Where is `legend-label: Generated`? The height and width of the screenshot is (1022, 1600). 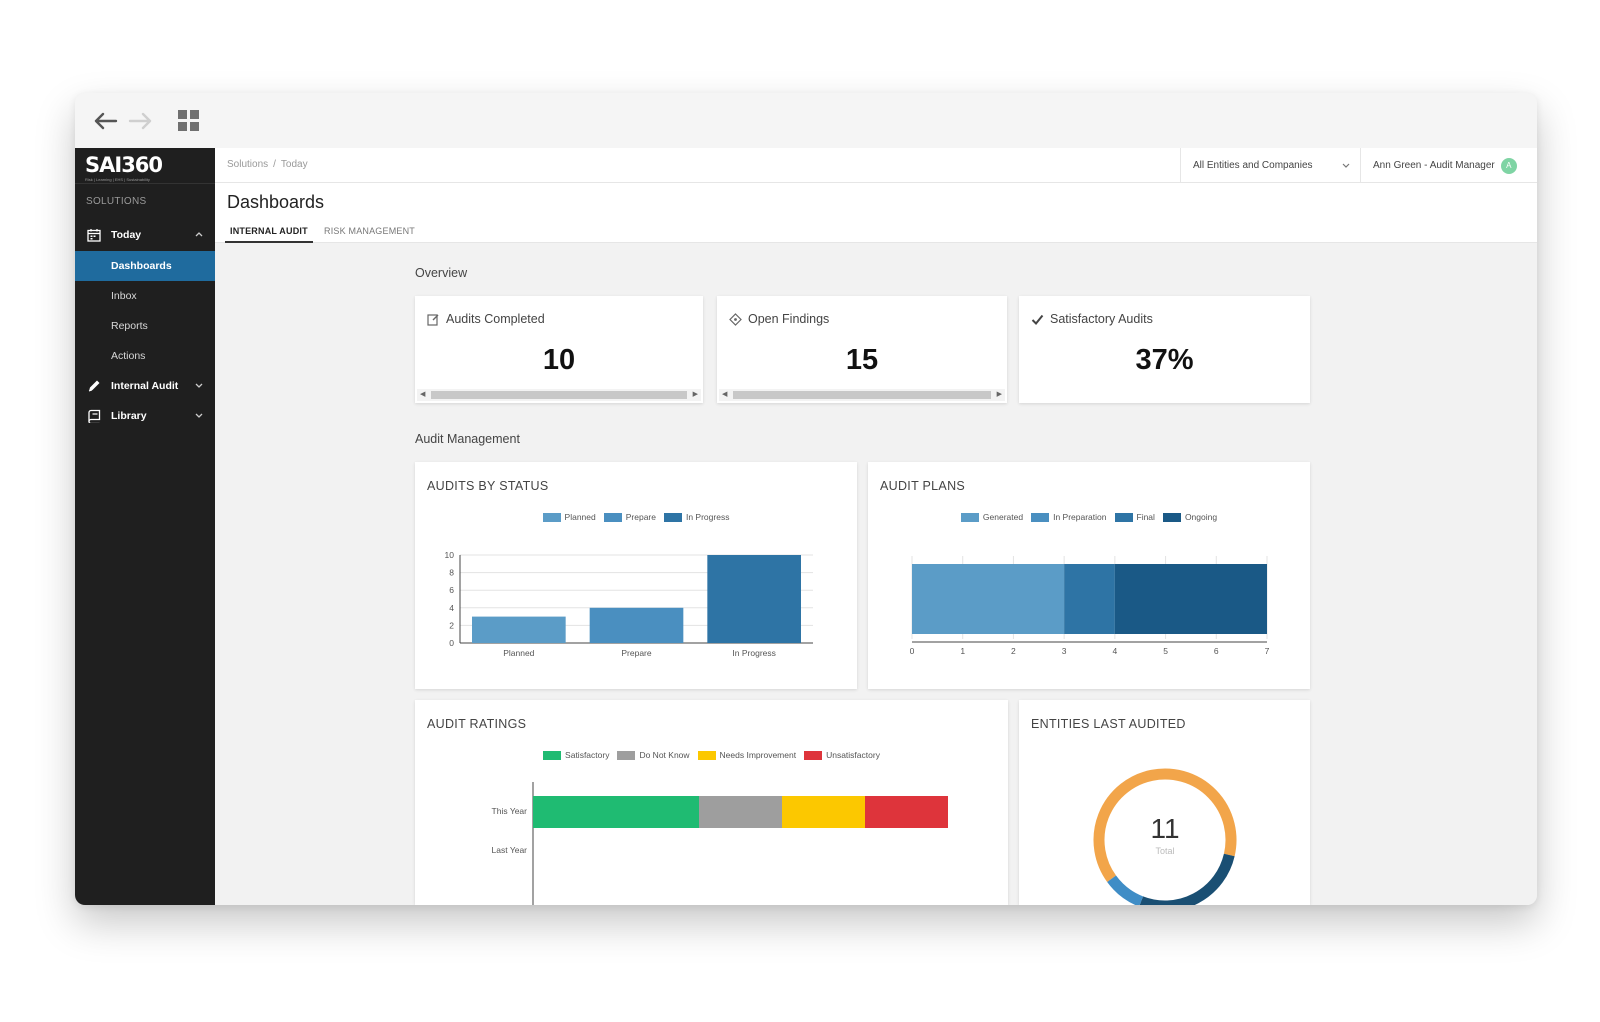 legend-label: Generated is located at coordinates (1003, 517).